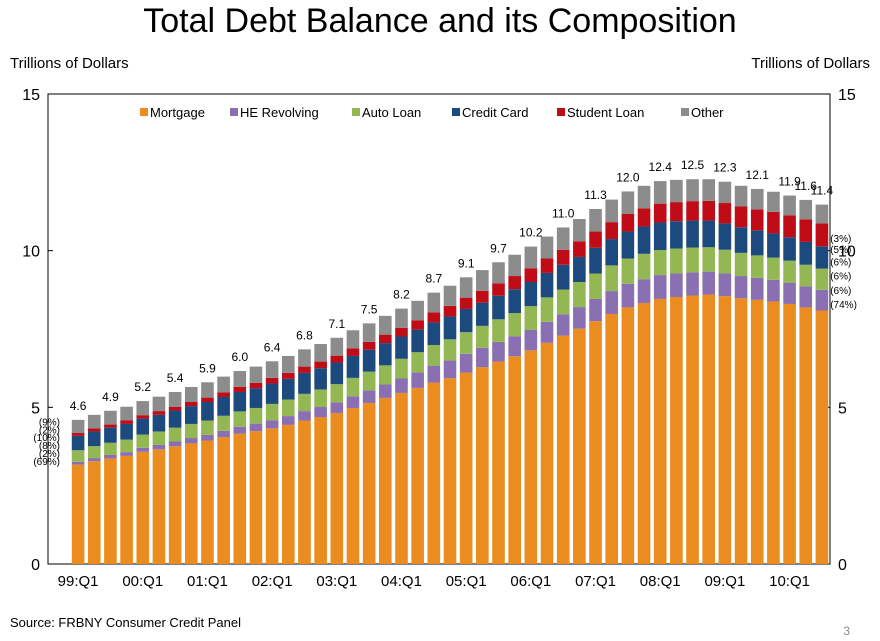 This screenshot has height=641, width=880. Describe the element at coordinates (561, 112) in the screenshot. I see `legend-swatch-student-loan` at that location.